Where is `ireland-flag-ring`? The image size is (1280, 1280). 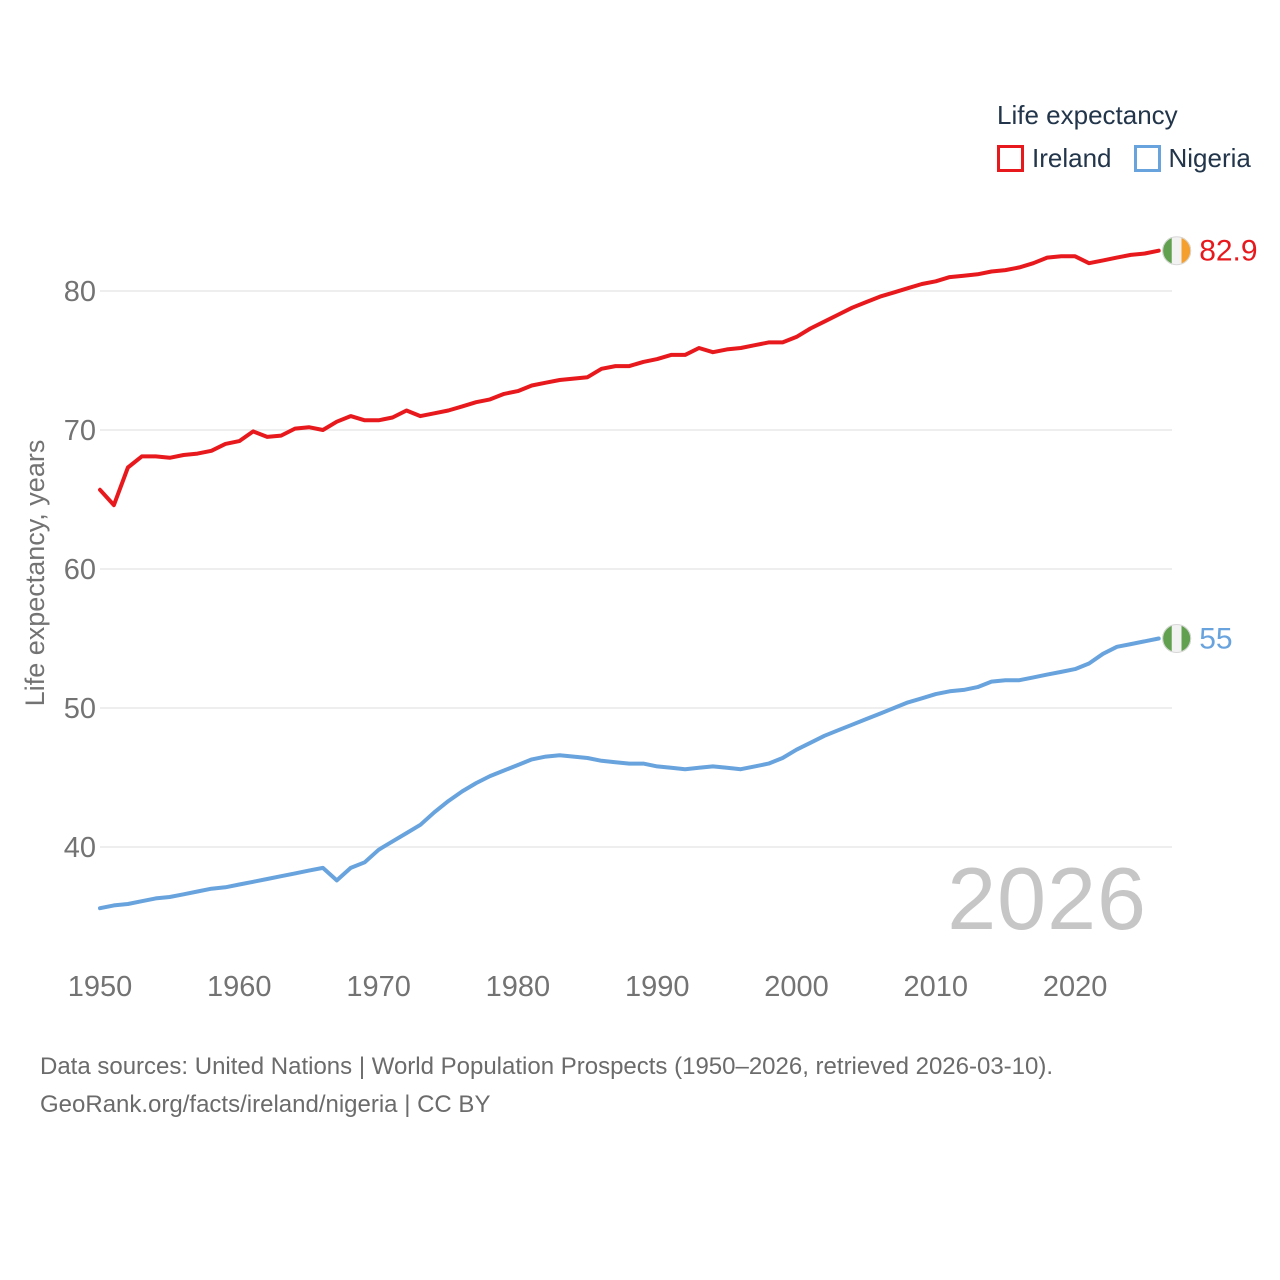 ireland-flag-ring is located at coordinates (1177, 251).